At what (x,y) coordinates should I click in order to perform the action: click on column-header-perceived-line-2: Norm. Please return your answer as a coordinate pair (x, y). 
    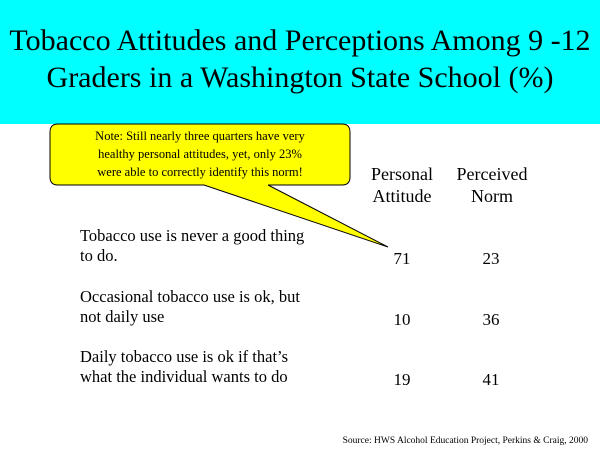
    Looking at the image, I should click on (492, 196).